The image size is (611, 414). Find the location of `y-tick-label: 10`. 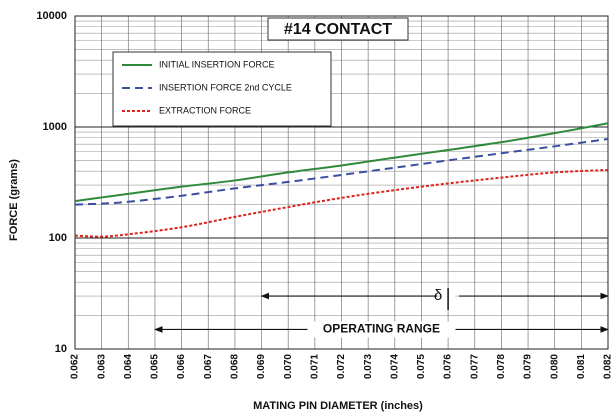

y-tick-label: 10 is located at coordinates (61, 349).